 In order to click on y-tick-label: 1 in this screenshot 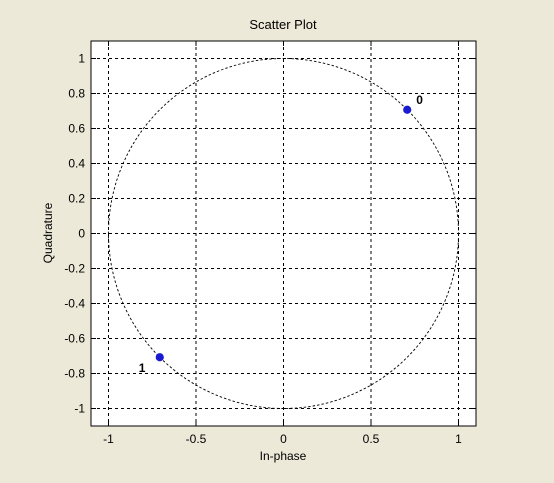, I will do `click(81, 59)`.